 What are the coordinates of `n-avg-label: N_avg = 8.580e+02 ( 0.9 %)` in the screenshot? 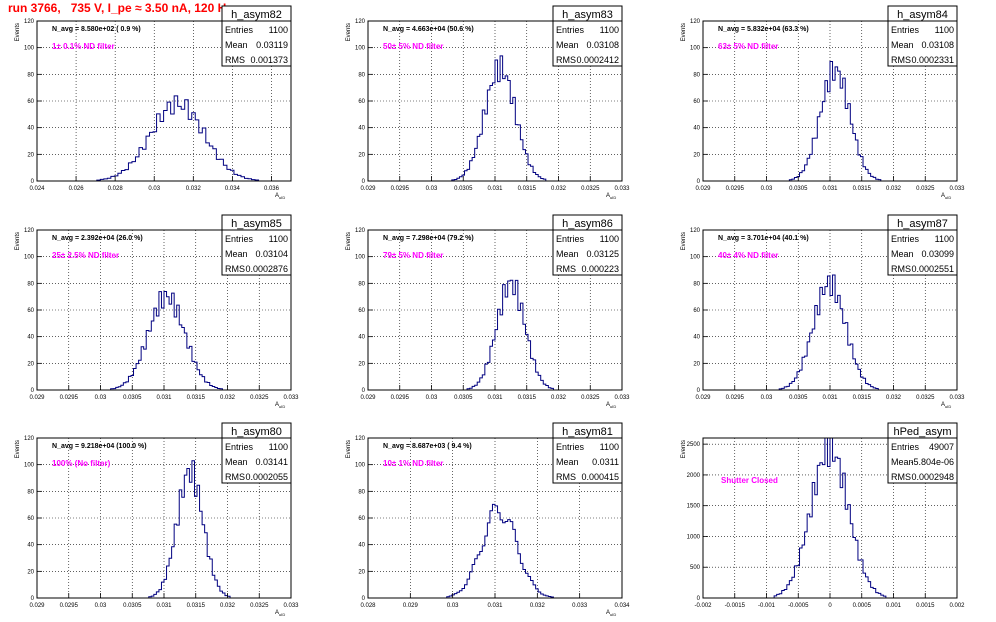 It's located at (96, 29).